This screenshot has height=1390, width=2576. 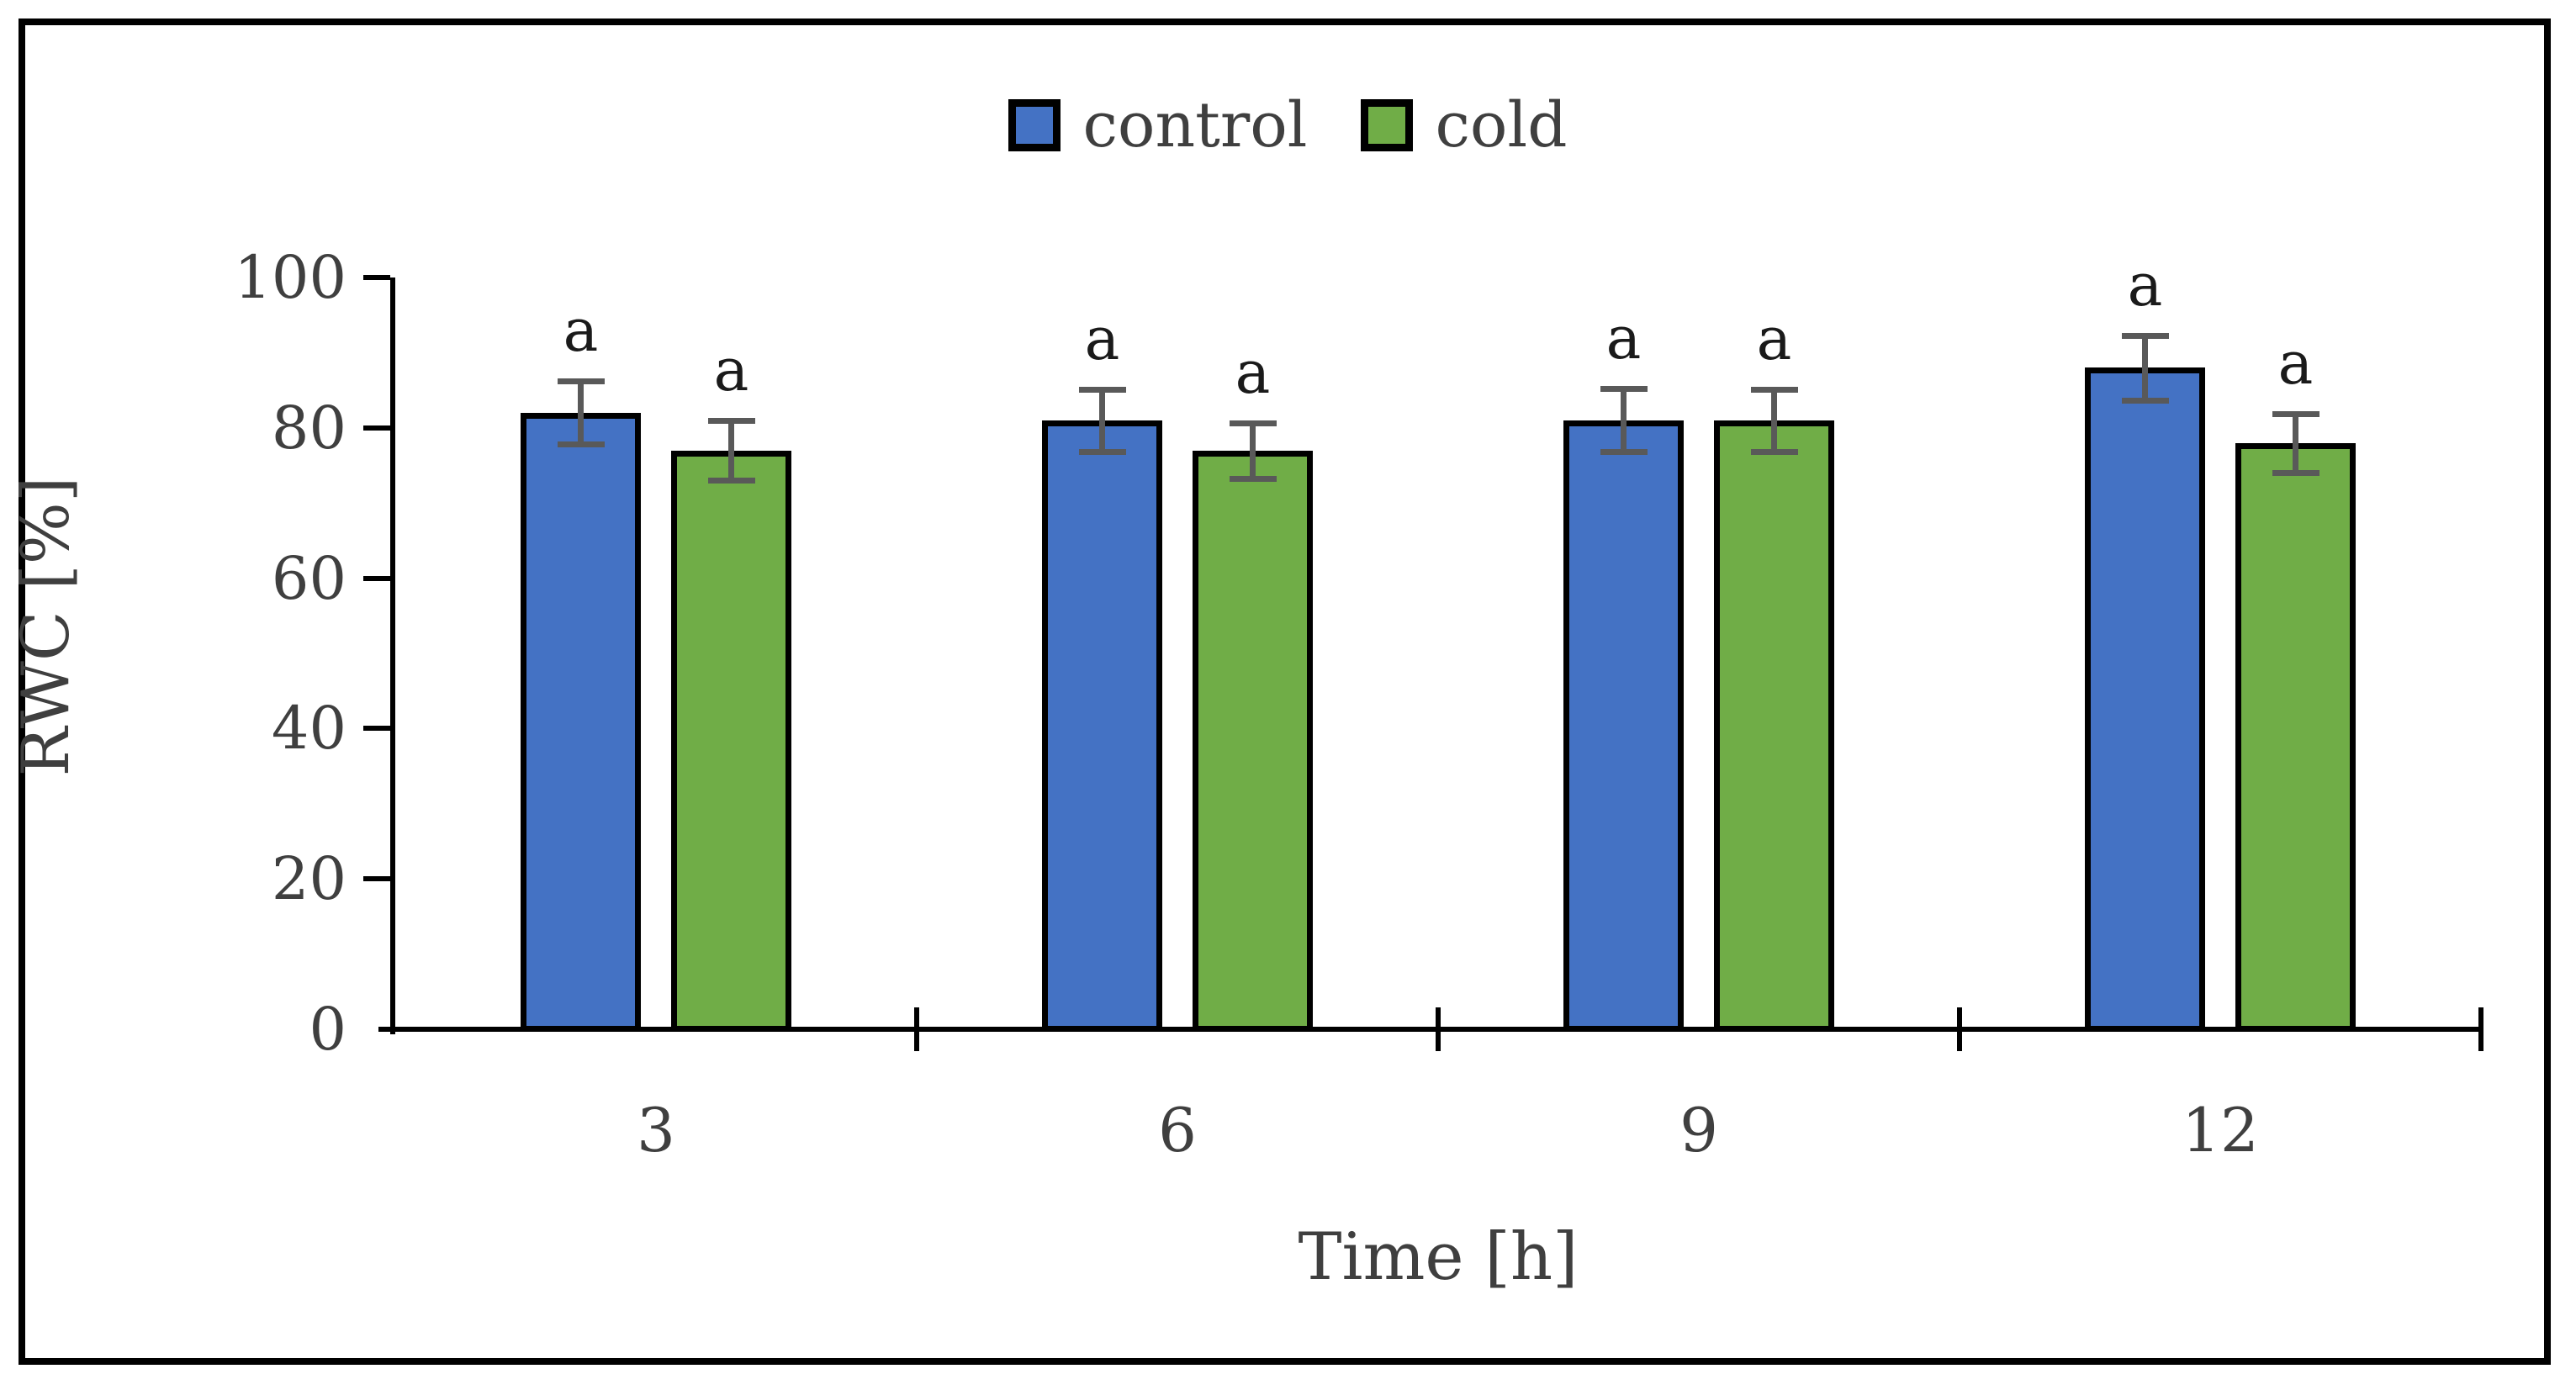 I want to click on legend-item-control: control, so click(x=1157, y=125).